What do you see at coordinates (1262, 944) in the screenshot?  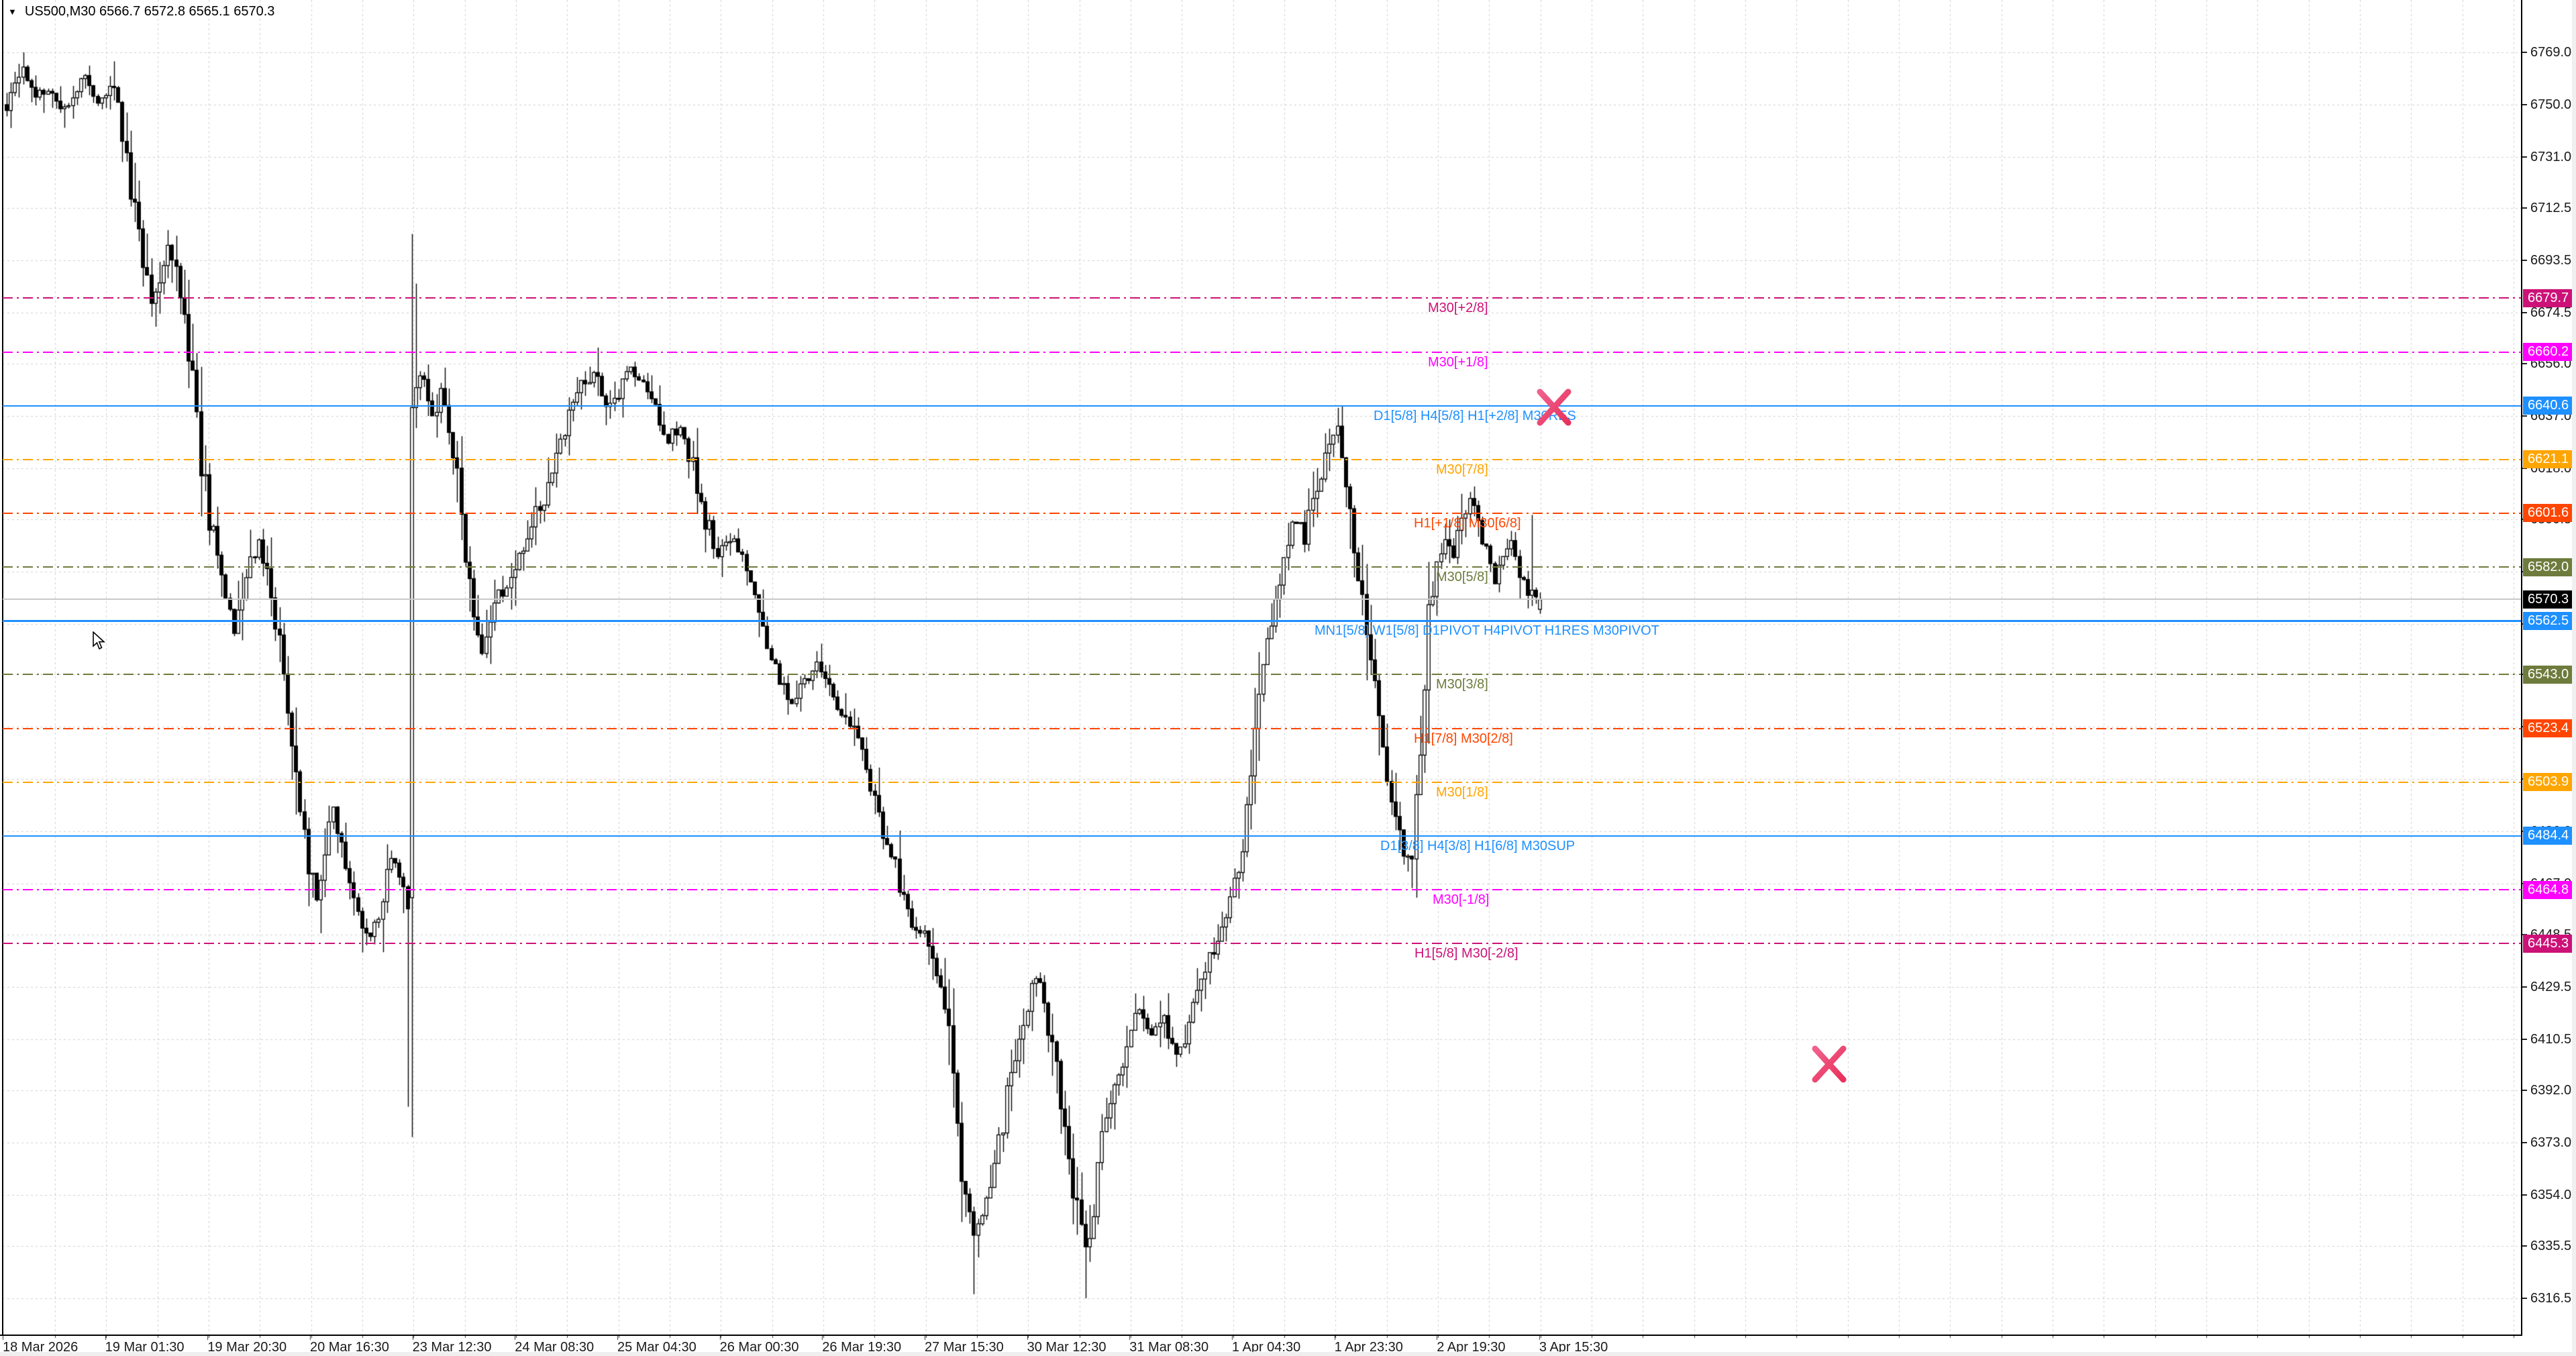 I see `level-line-h1-5/8-m30--2/8-` at bounding box center [1262, 944].